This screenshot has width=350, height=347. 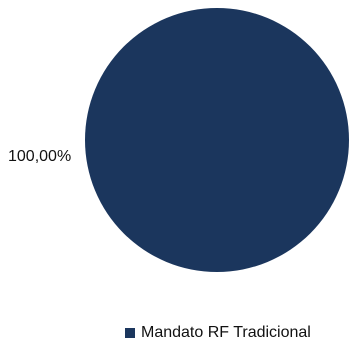 What do you see at coordinates (226, 332) in the screenshot?
I see `legend-label: Mandato RF Tradicional` at bounding box center [226, 332].